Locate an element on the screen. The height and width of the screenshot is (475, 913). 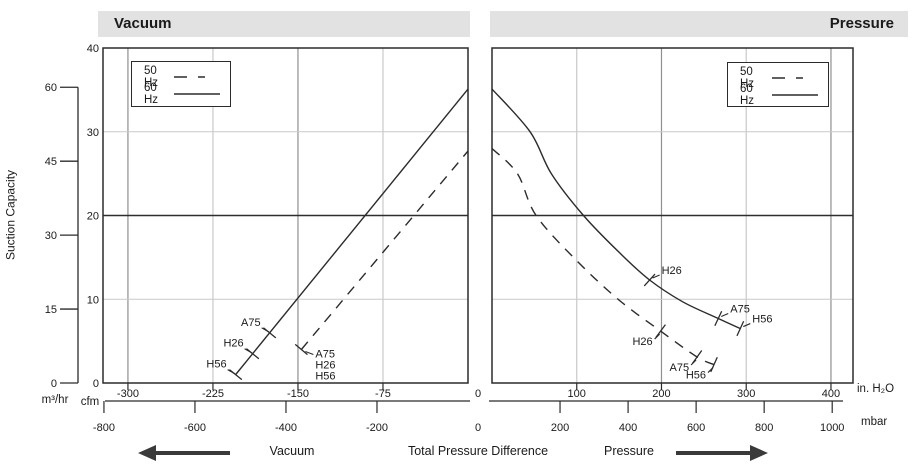
x-tick-label-inh2o: 300 is located at coordinates (746, 394).